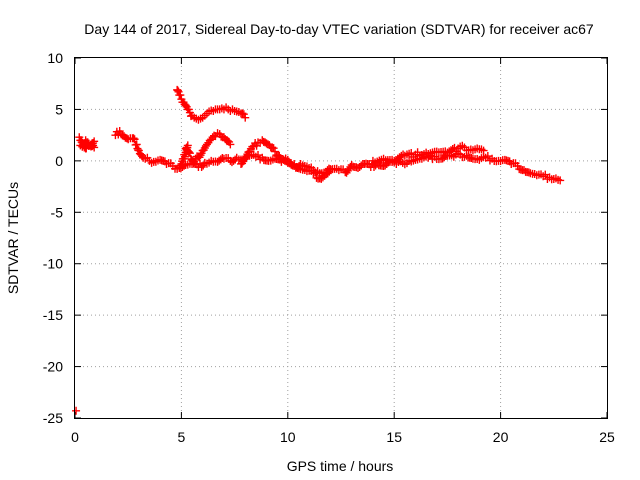 The image size is (640, 480). Describe the element at coordinates (211, 104) in the screenshot. I see `series-arc-c` at that location.